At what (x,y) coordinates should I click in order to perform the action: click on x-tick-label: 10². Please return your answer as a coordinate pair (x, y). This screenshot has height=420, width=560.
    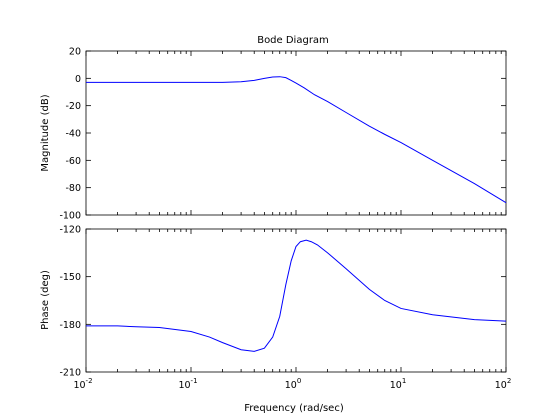
    Looking at the image, I should click on (503, 384).